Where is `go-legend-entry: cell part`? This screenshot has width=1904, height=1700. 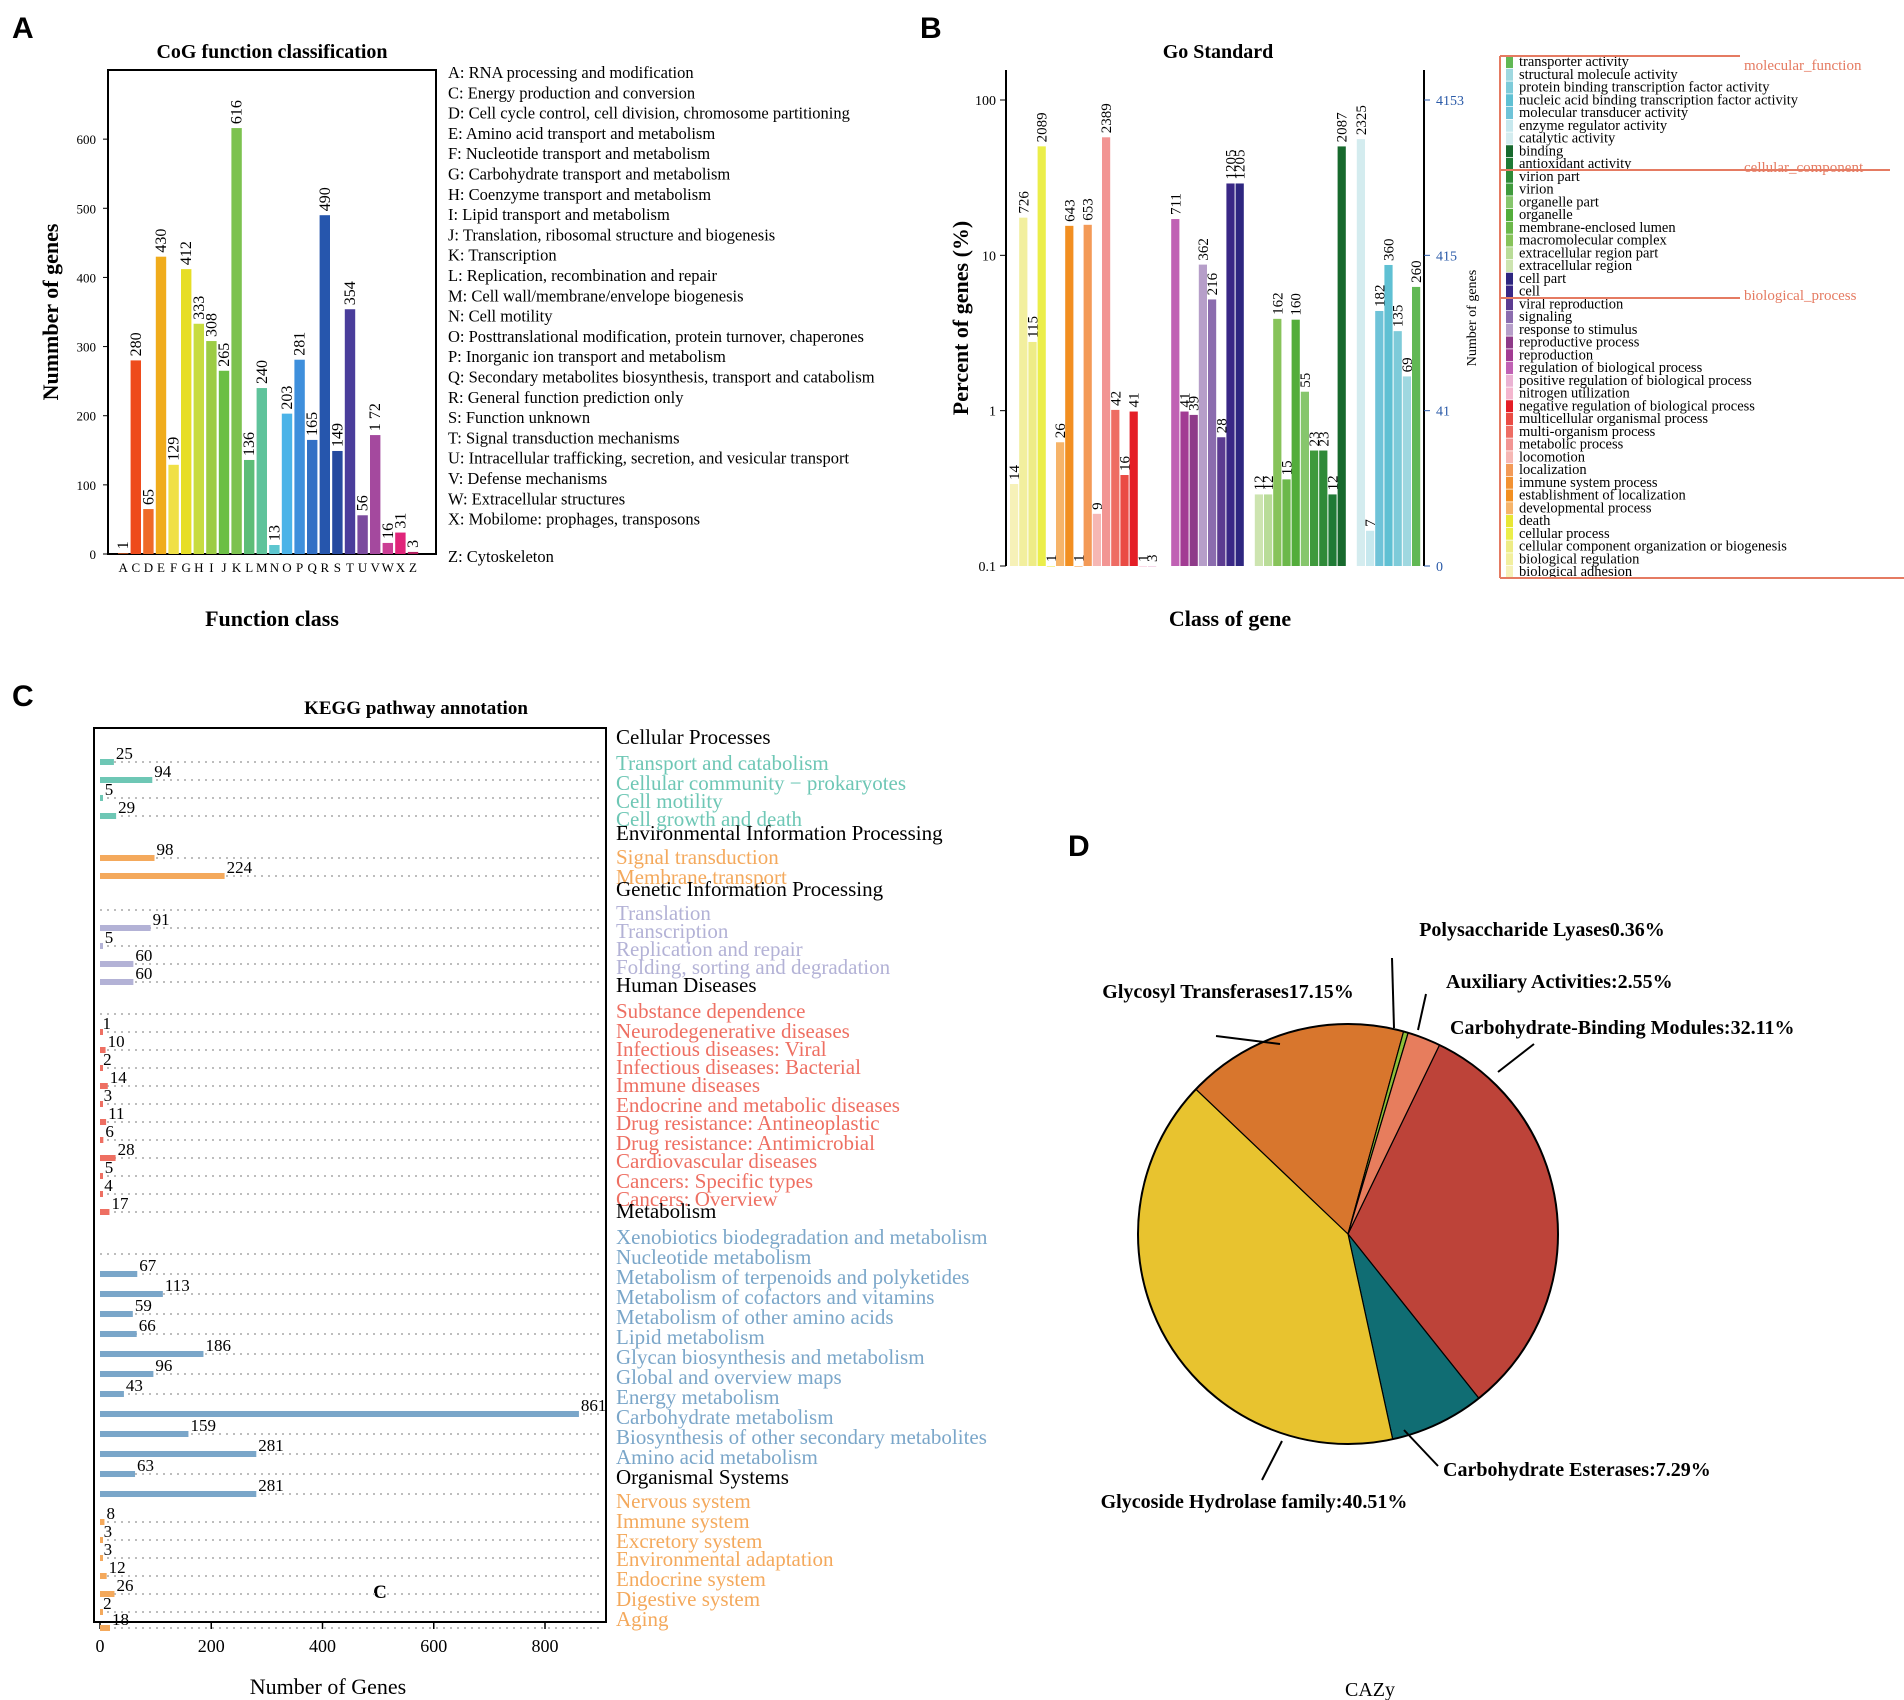 go-legend-entry: cell part is located at coordinates (1542, 279).